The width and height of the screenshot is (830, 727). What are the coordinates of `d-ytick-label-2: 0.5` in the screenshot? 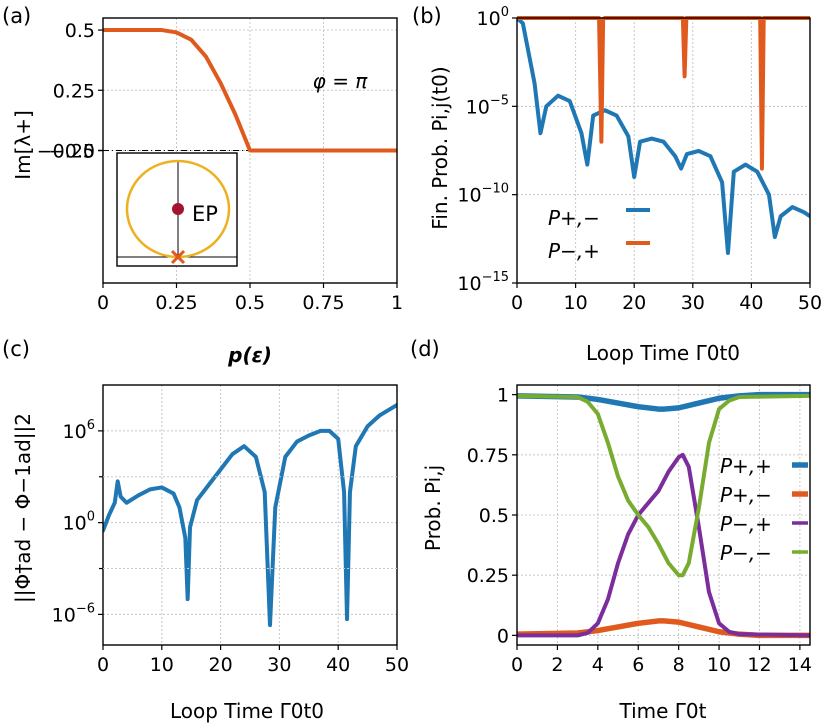 It's located at (494, 516).